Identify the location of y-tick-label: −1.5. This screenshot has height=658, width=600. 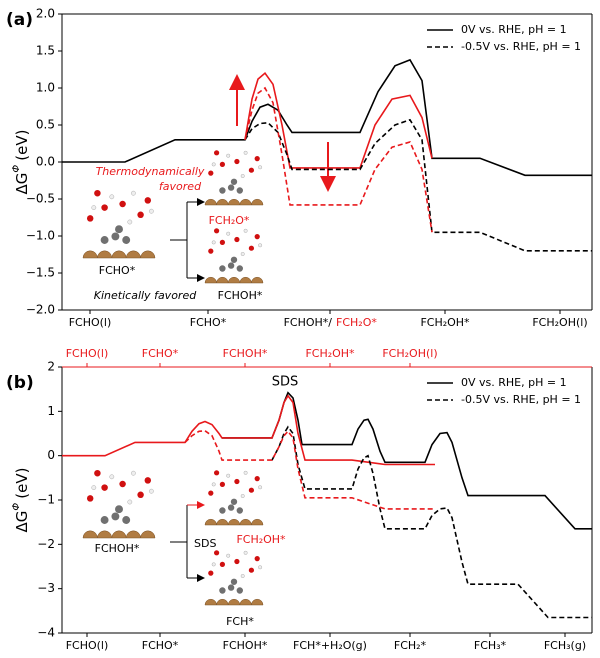
(40, 273).